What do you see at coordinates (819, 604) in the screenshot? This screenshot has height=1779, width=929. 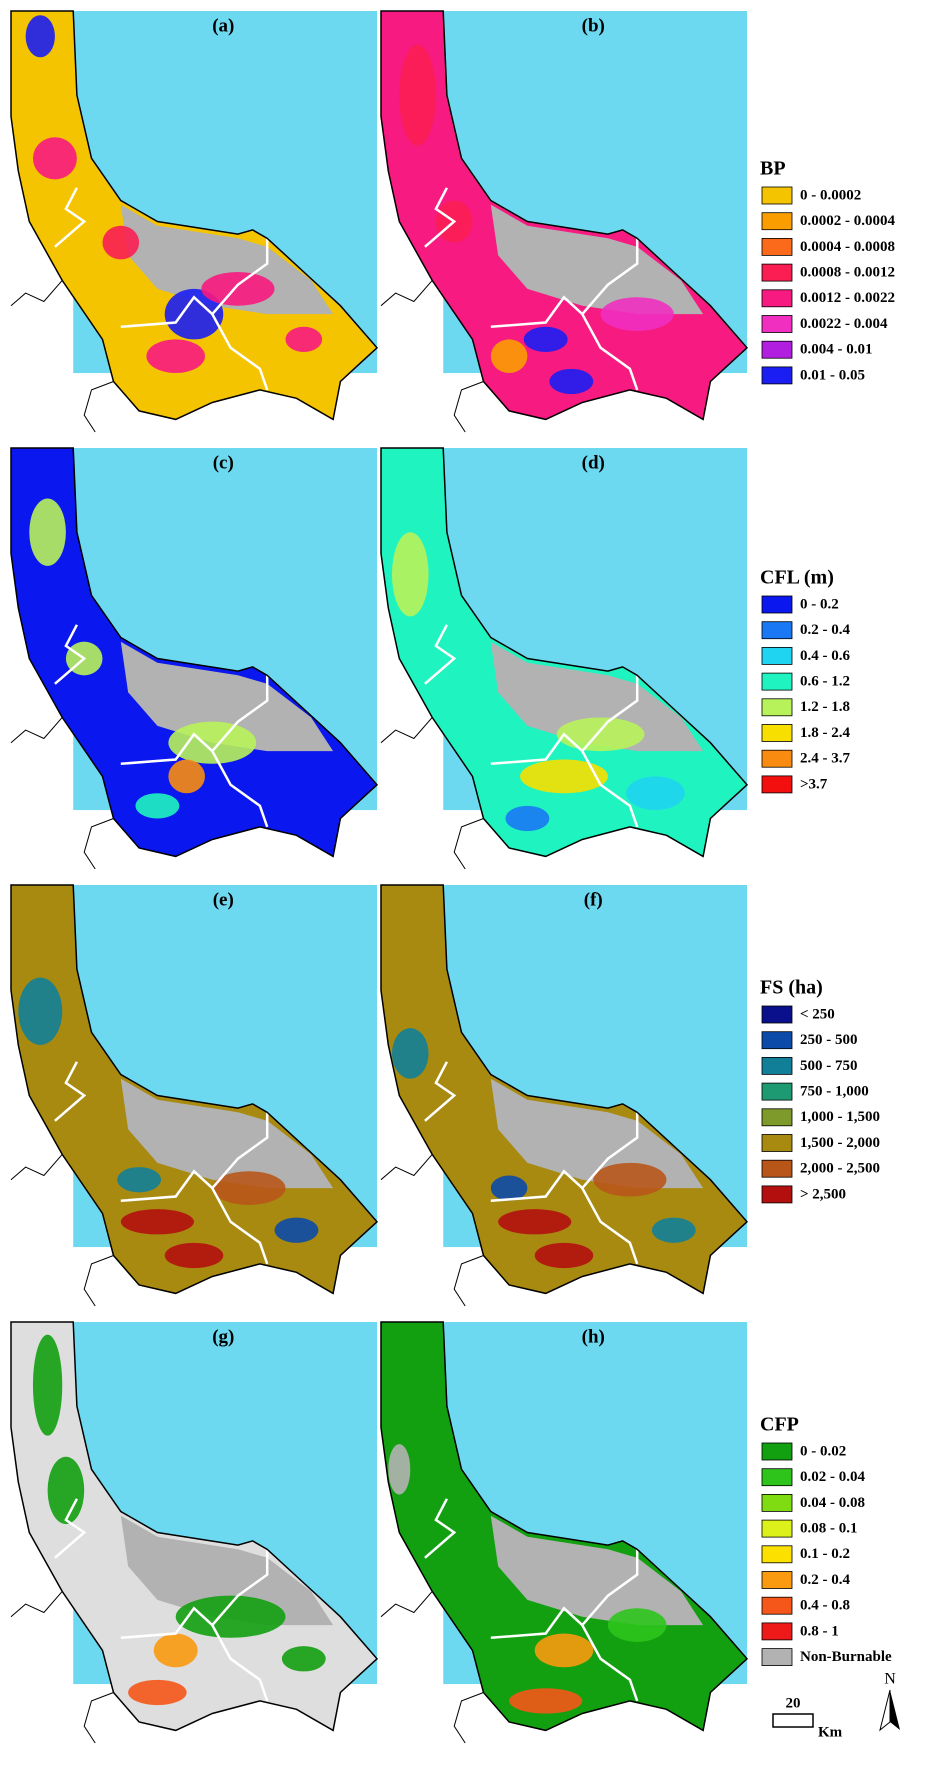 I see `legend-label: 0 - 0.2` at bounding box center [819, 604].